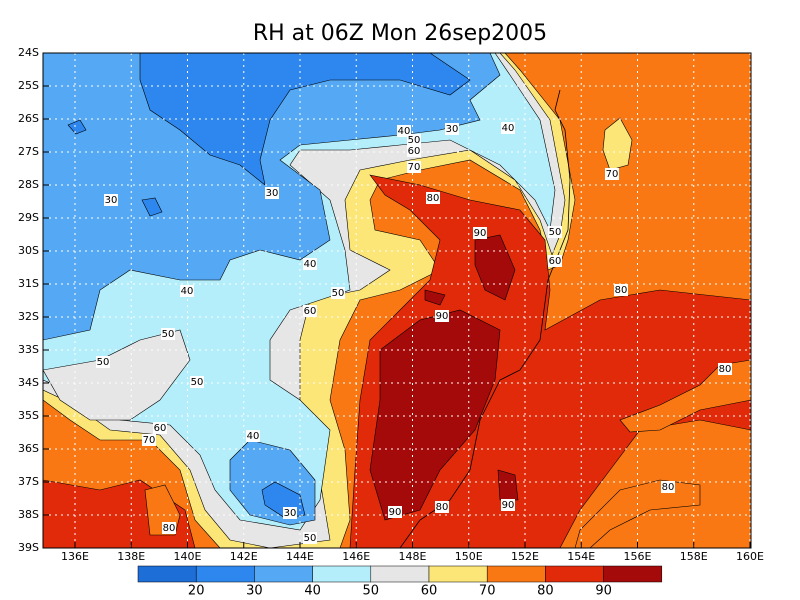  What do you see at coordinates (694, 556) in the screenshot?
I see `lon-label: 158E` at bounding box center [694, 556].